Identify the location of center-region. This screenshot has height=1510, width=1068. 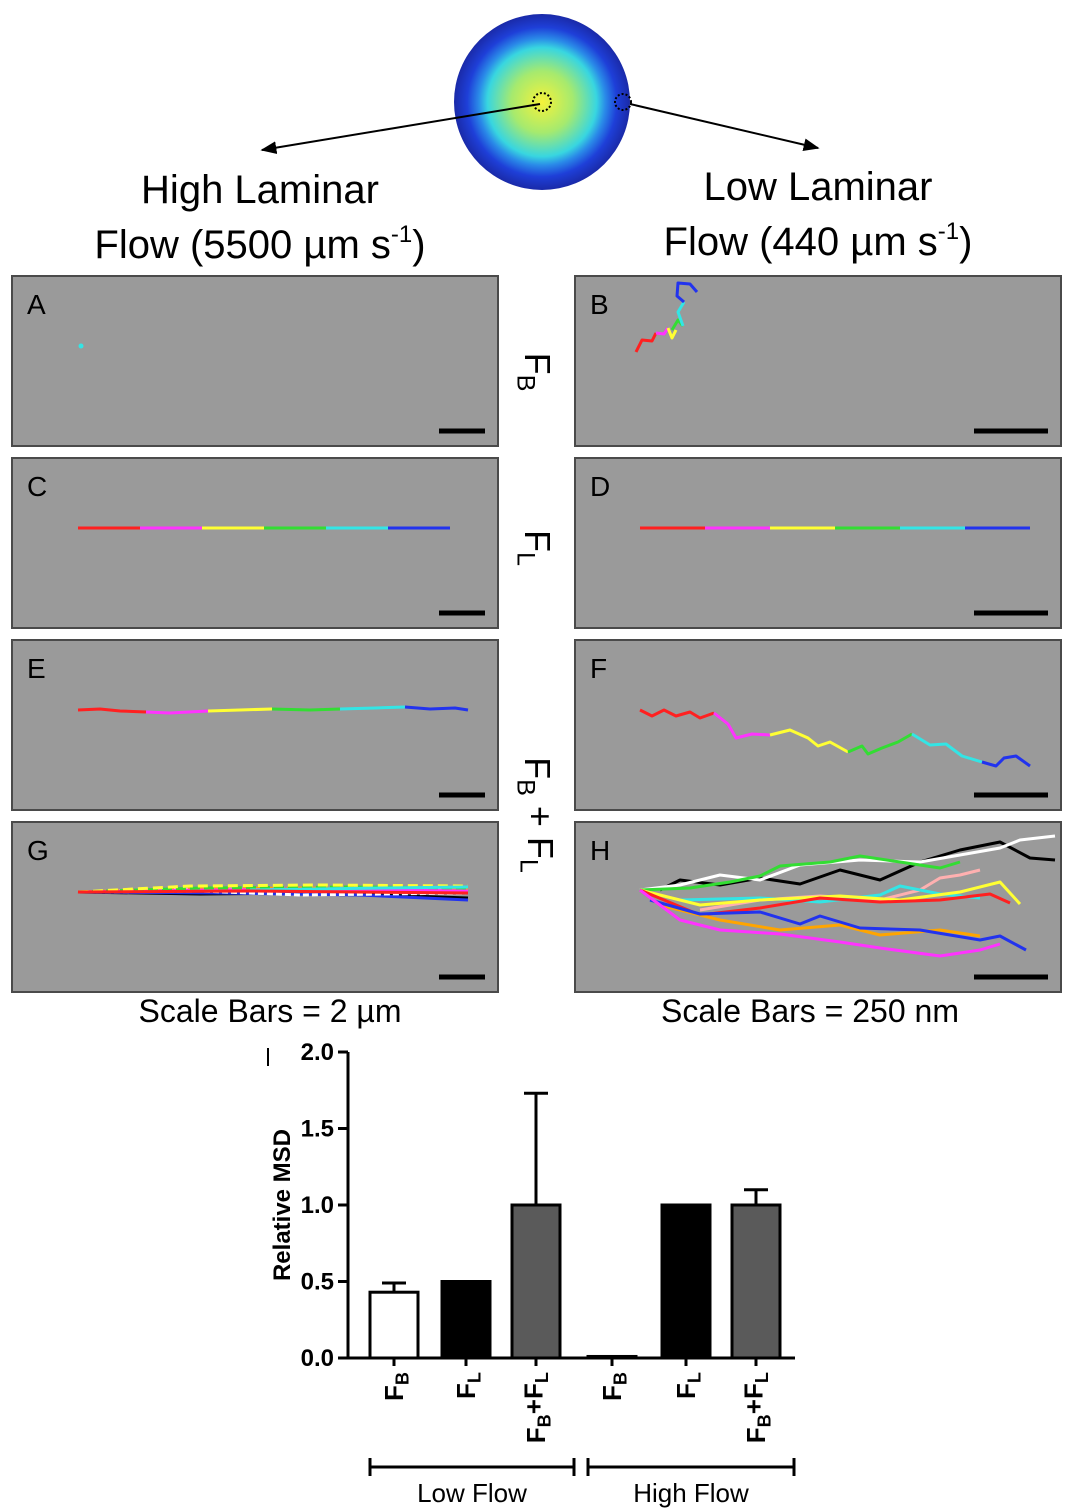
(542, 102).